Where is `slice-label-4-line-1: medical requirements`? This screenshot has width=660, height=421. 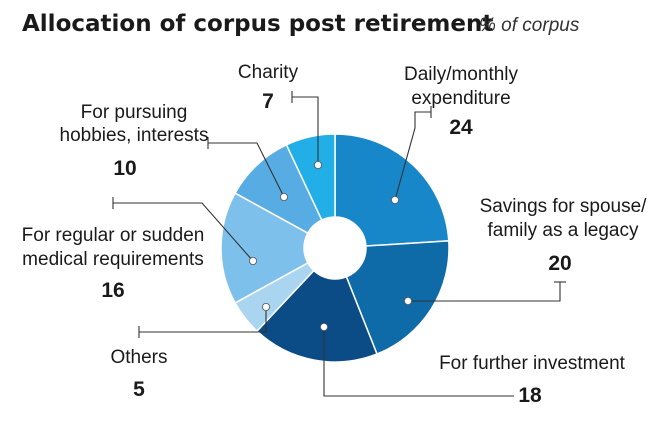 slice-label-4-line-1: medical requirements is located at coordinates (113, 259).